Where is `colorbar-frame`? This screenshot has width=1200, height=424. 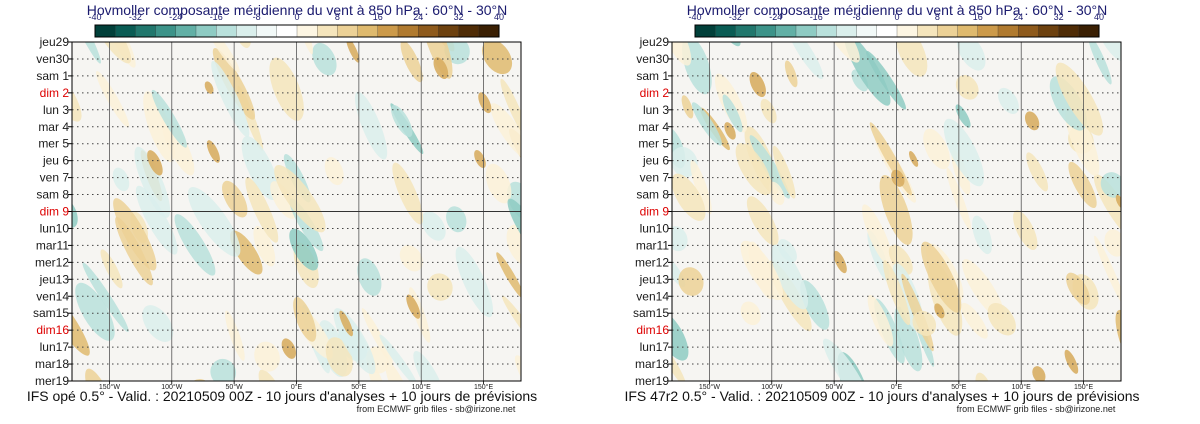
colorbar-frame is located at coordinates (897, 31).